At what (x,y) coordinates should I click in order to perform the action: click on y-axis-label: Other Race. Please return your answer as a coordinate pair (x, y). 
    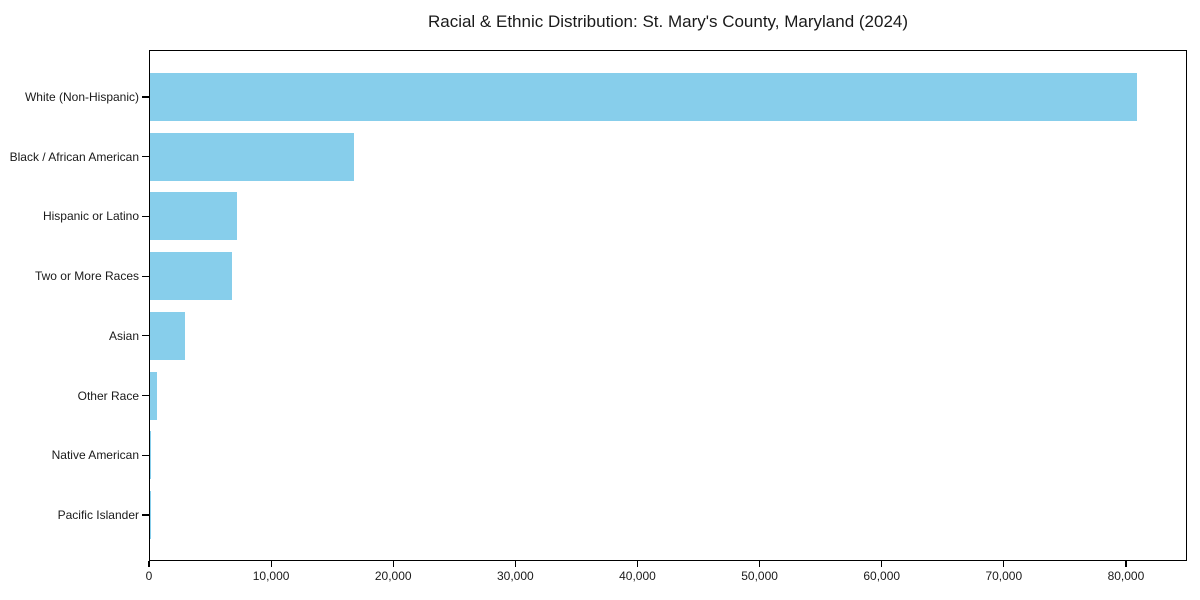
    Looking at the image, I should click on (108, 395).